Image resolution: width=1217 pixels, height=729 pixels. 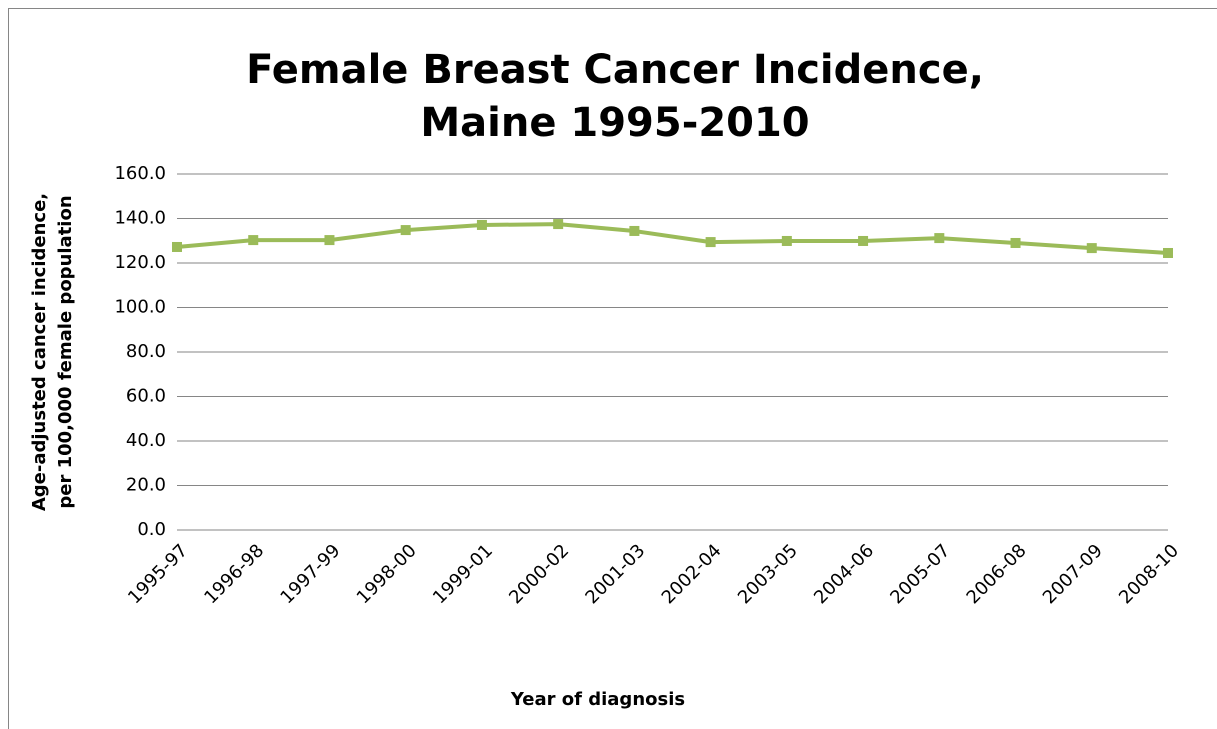 What do you see at coordinates (768, 574) in the screenshot?
I see `x-tick-label: 2003-05` at bounding box center [768, 574].